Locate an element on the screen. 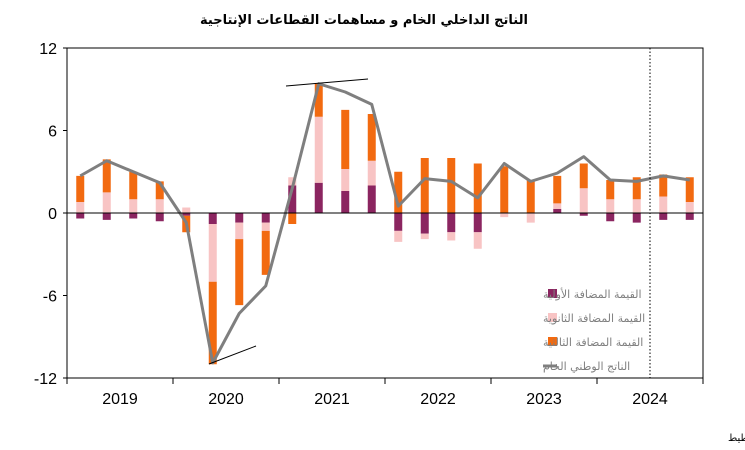  bar-1-2023Q3 is located at coordinates (557, 206).